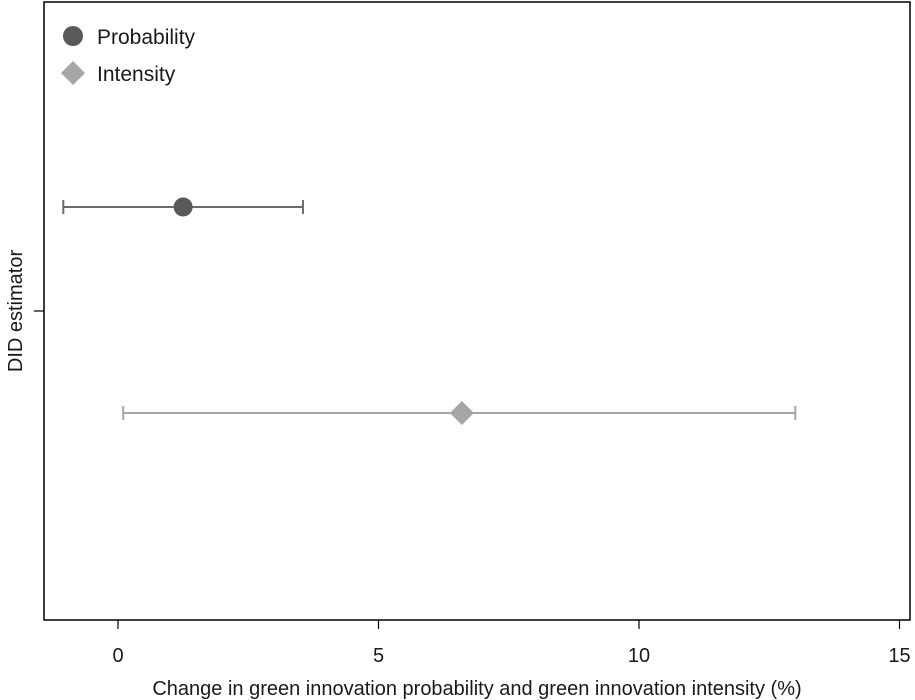 This screenshot has height=700, width=915. What do you see at coordinates (73, 73) in the screenshot?
I see `legend-diamond-icon` at bounding box center [73, 73].